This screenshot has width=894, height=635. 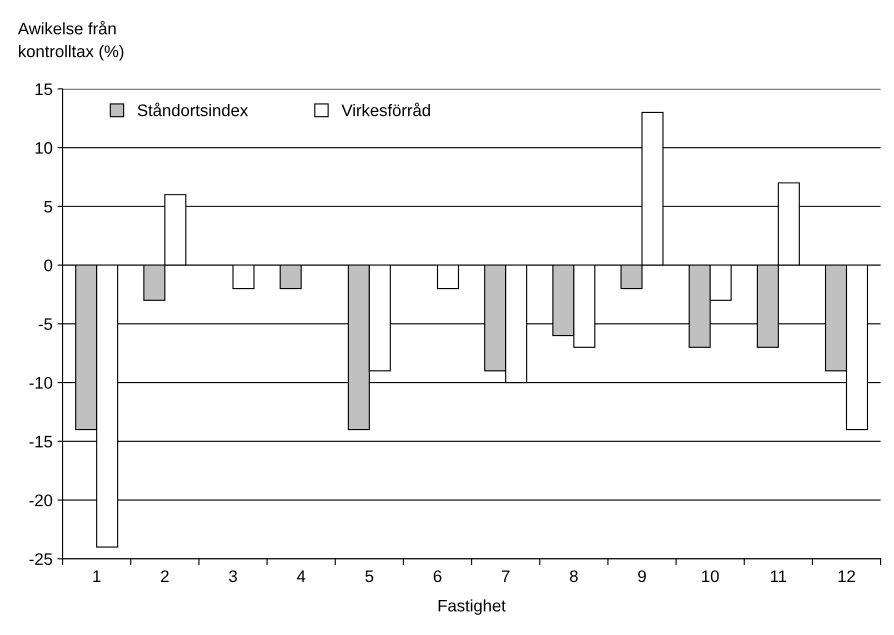 I want to click on x-tick-label: 5, so click(x=369, y=576).